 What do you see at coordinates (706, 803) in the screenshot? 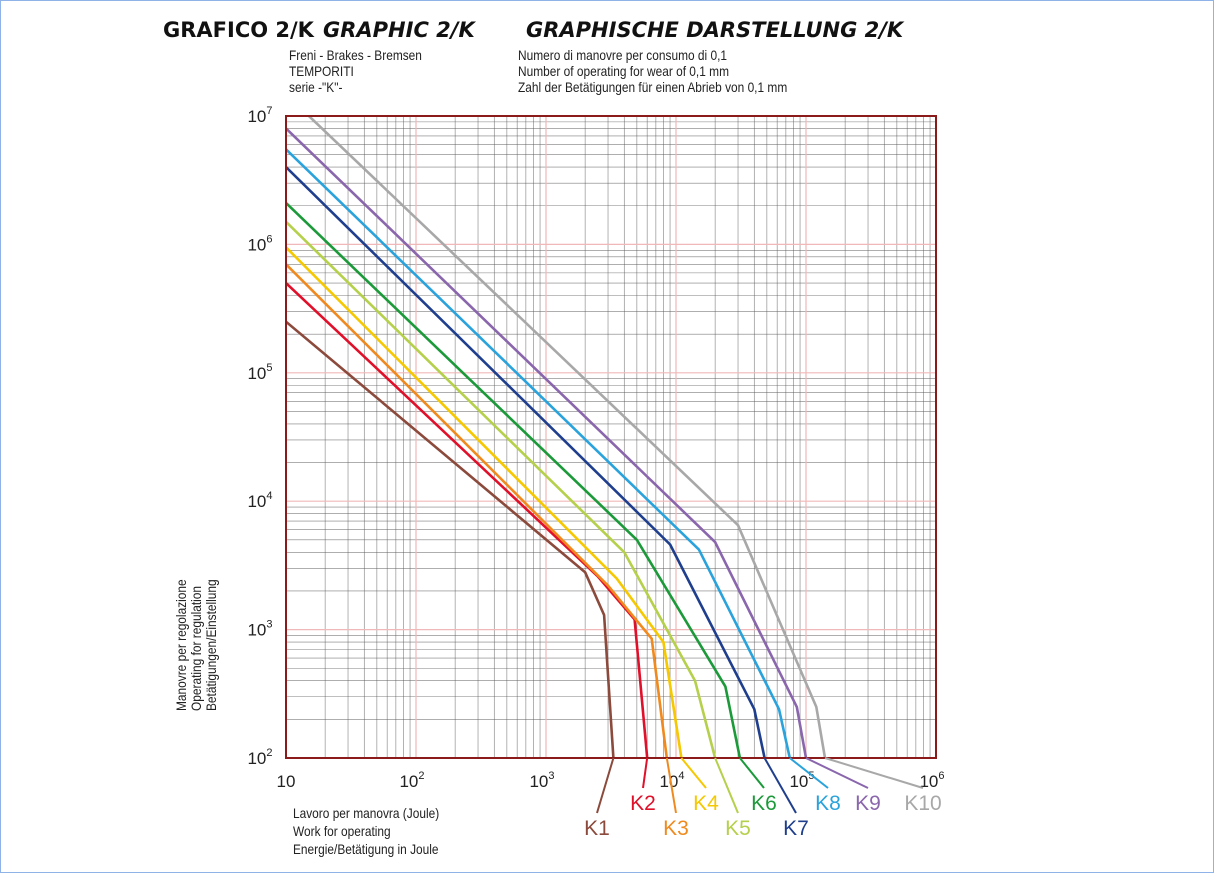
I see `series-label-k4: K4` at bounding box center [706, 803].